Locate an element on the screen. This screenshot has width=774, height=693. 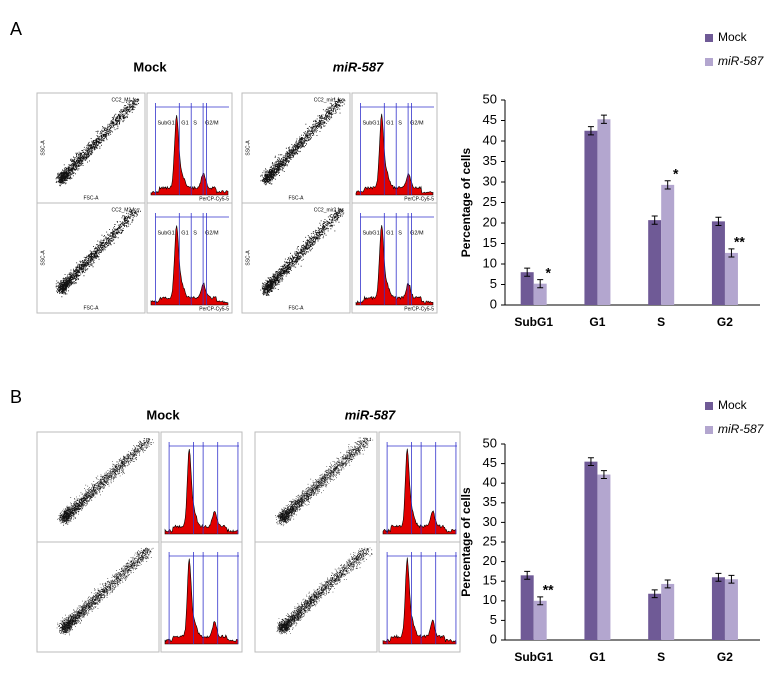
y-tick-label: 20 is located at coordinates (490, 221).